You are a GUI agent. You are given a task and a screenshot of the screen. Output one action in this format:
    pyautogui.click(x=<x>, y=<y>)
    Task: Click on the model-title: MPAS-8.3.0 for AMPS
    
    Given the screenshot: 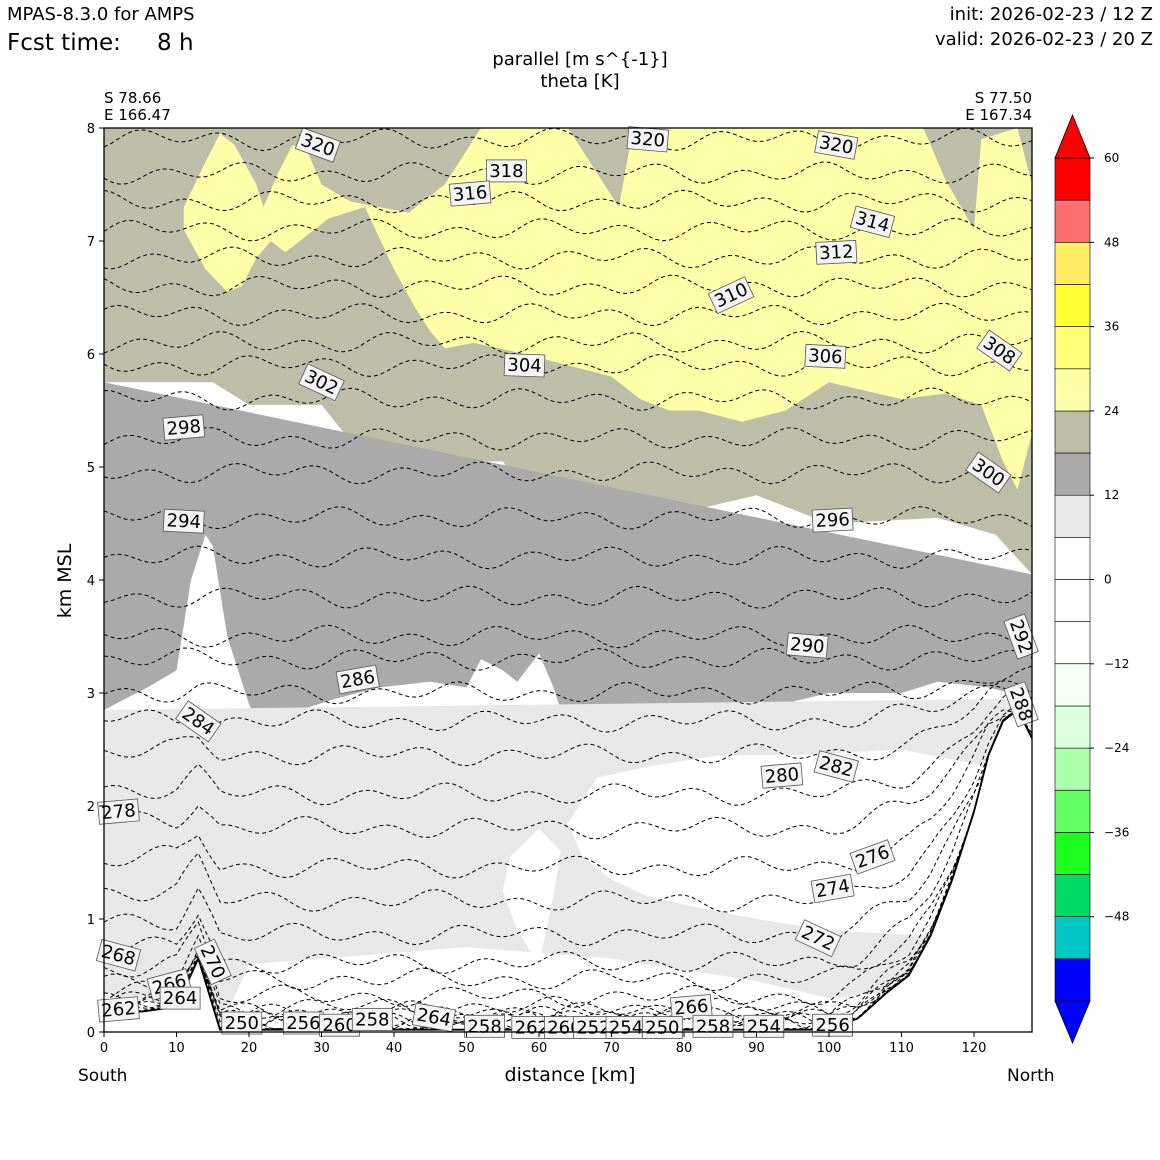 What is the action you would take?
    pyautogui.click(x=101, y=14)
    